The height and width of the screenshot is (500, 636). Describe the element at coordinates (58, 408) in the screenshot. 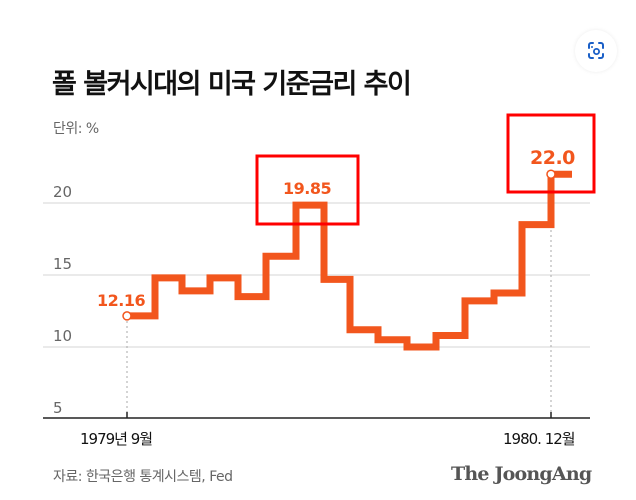

I see `y-tick-label: 5` at that location.